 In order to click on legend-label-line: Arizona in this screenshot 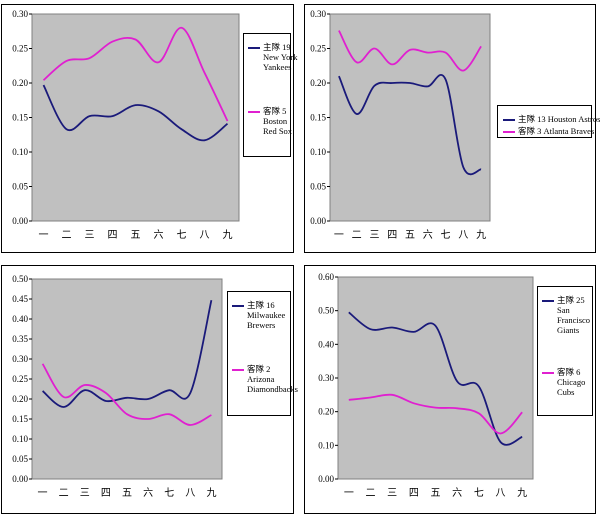, I will do `click(261, 379)`.